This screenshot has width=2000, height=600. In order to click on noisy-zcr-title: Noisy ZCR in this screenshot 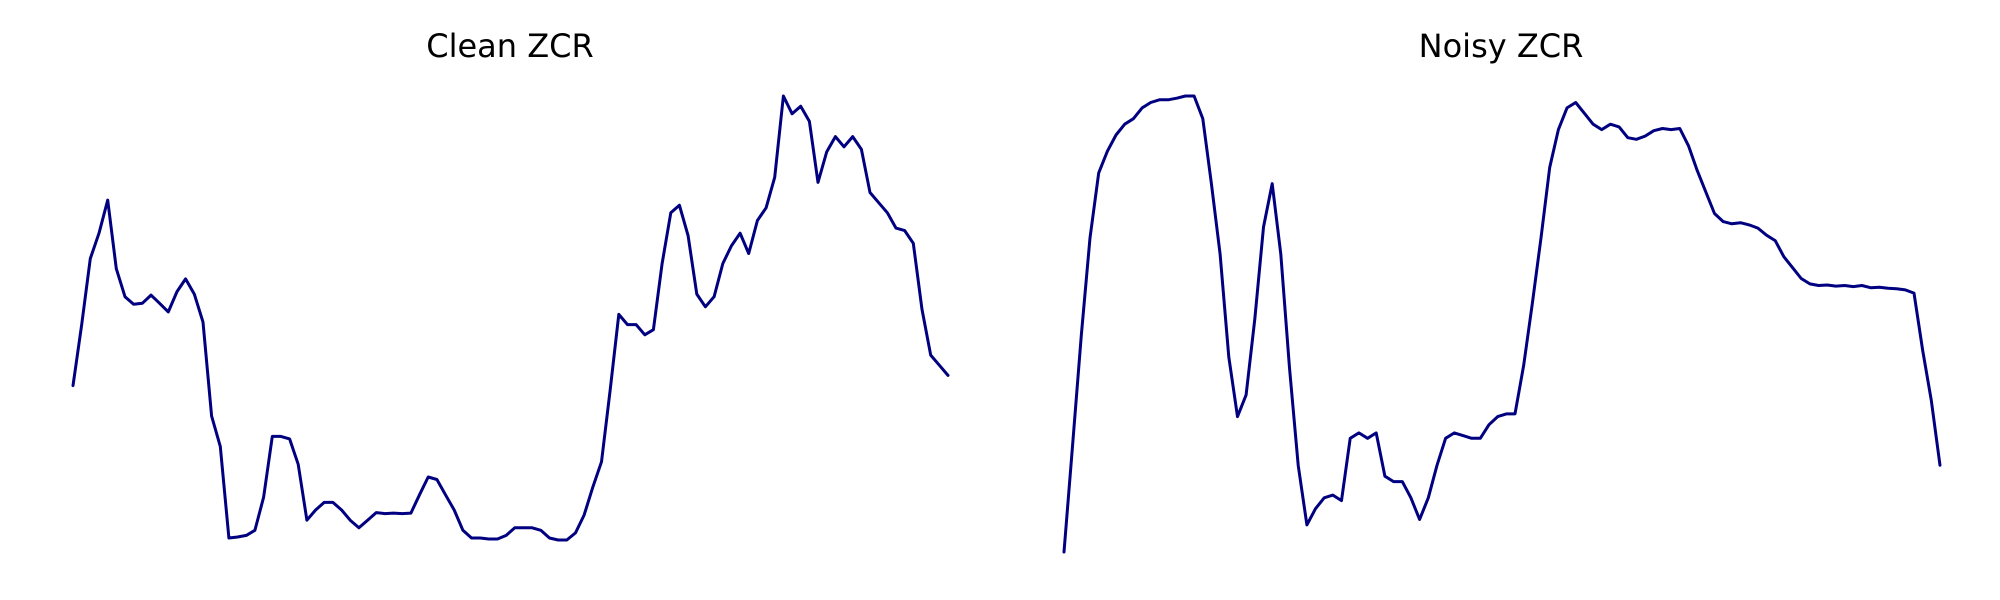, I will do `click(1501, 46)`.